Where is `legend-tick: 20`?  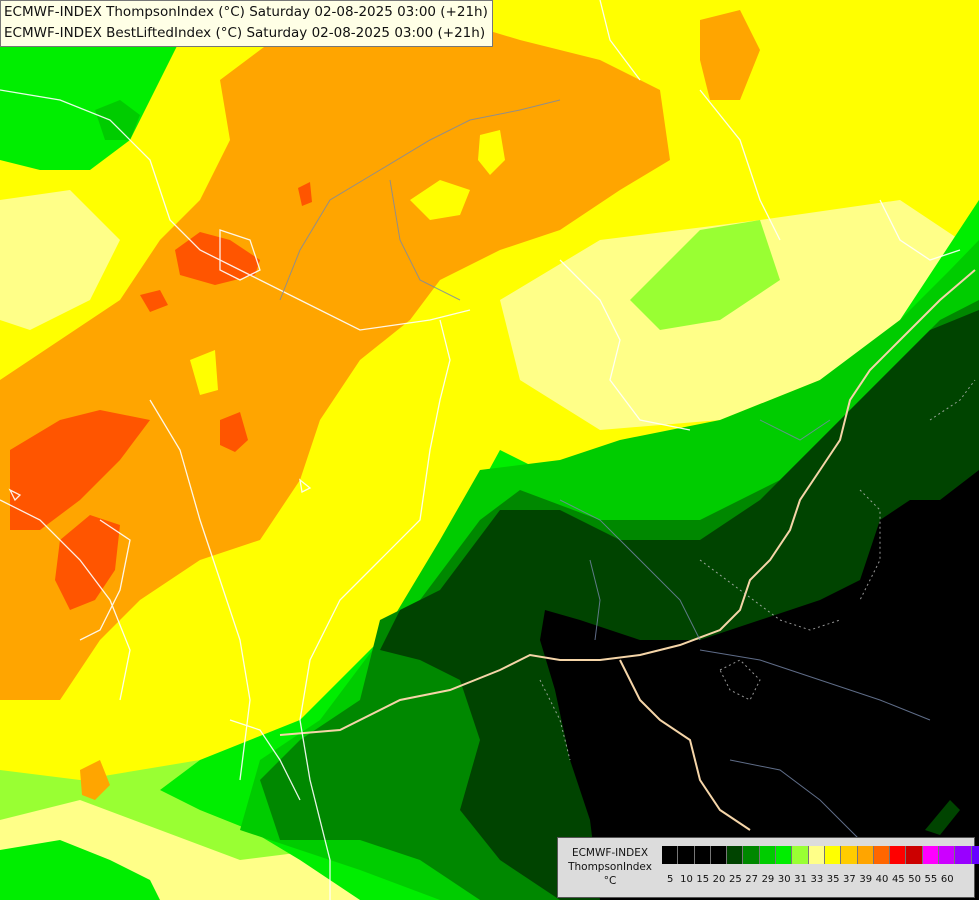
legend-tick: 20 is located at coordinates (719, 879).